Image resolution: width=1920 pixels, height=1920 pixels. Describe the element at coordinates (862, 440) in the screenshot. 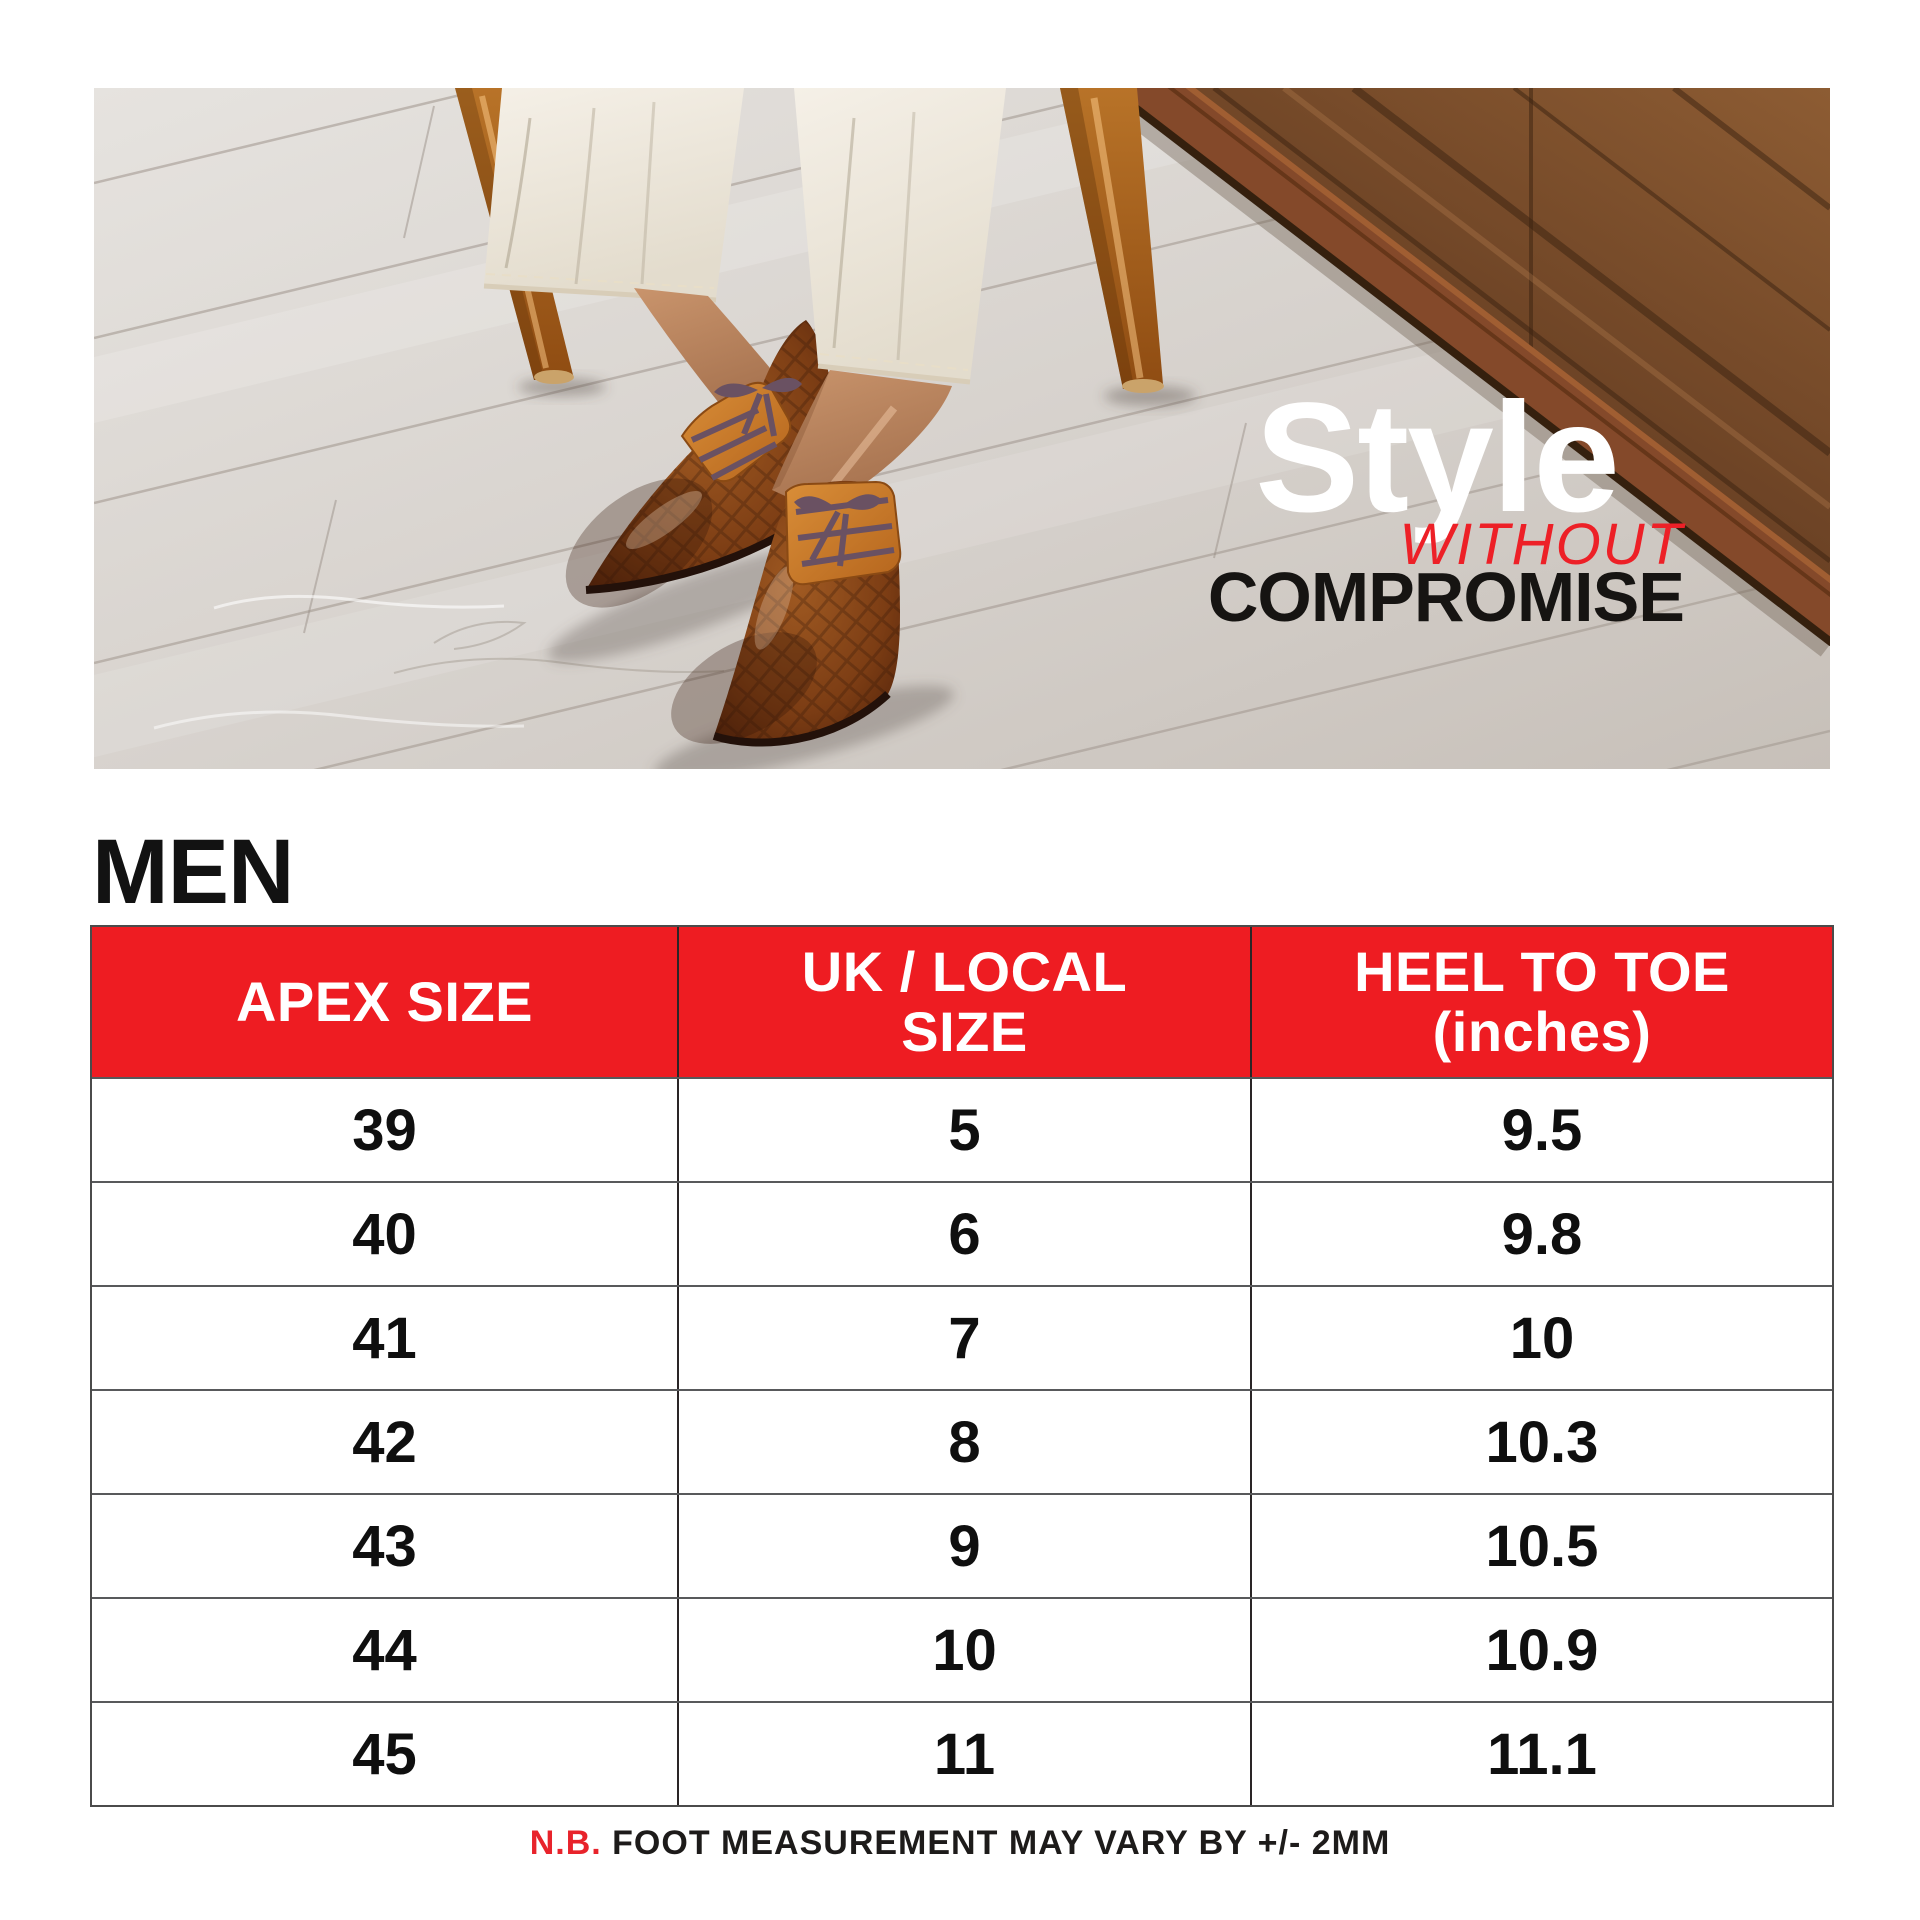

I see `shin` at that location.